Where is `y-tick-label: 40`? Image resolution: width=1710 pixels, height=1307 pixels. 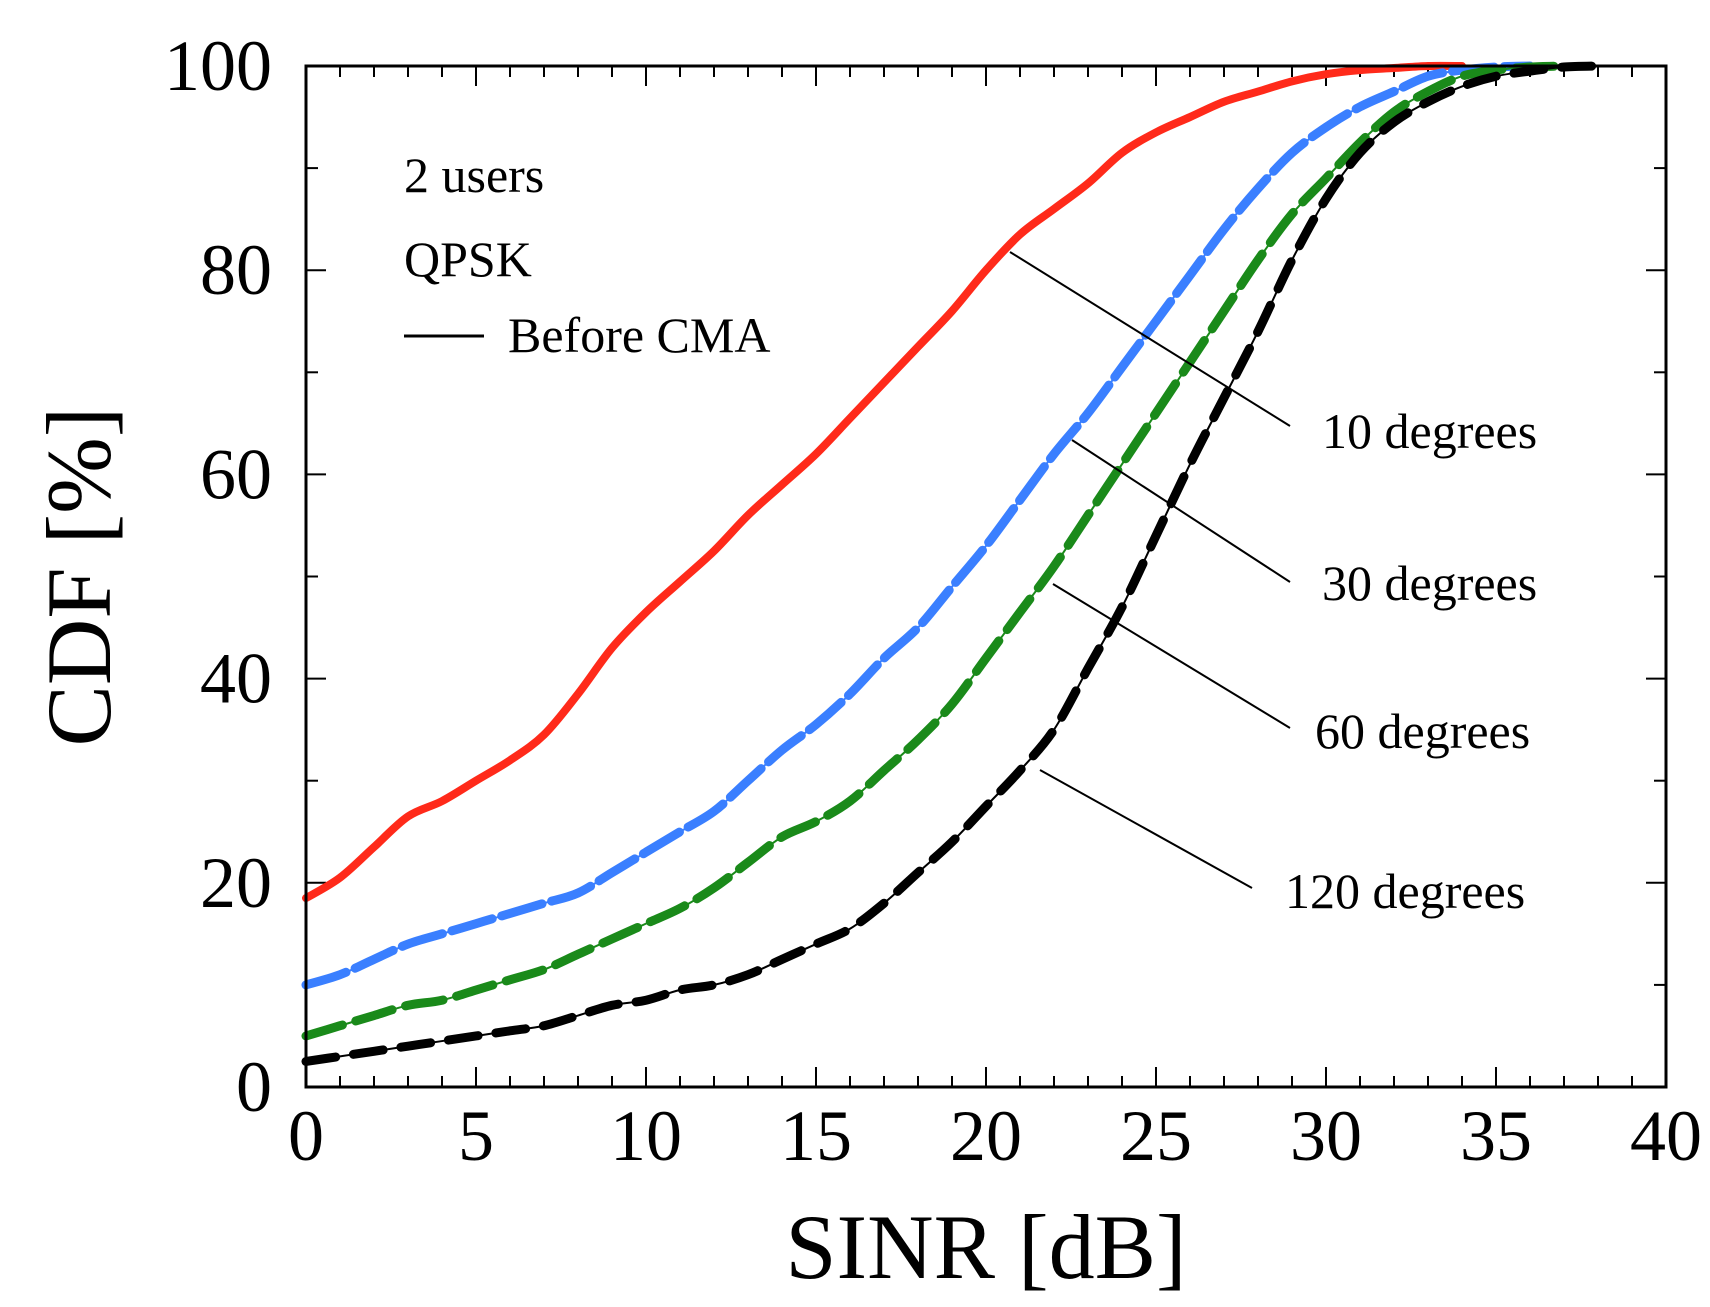 y-tick-label: 40 is located at coordinates (236, 679).